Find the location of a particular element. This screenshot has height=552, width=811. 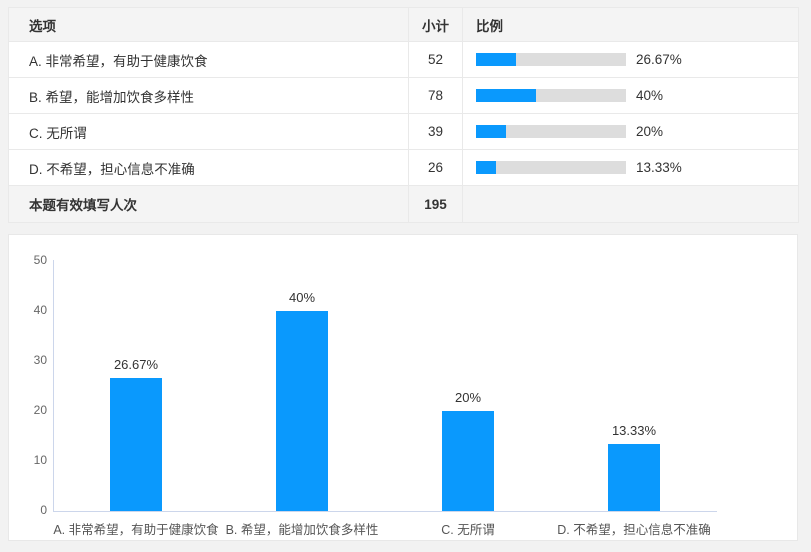

column-header-ratio: 比例 is located at coordinates (630, 24).